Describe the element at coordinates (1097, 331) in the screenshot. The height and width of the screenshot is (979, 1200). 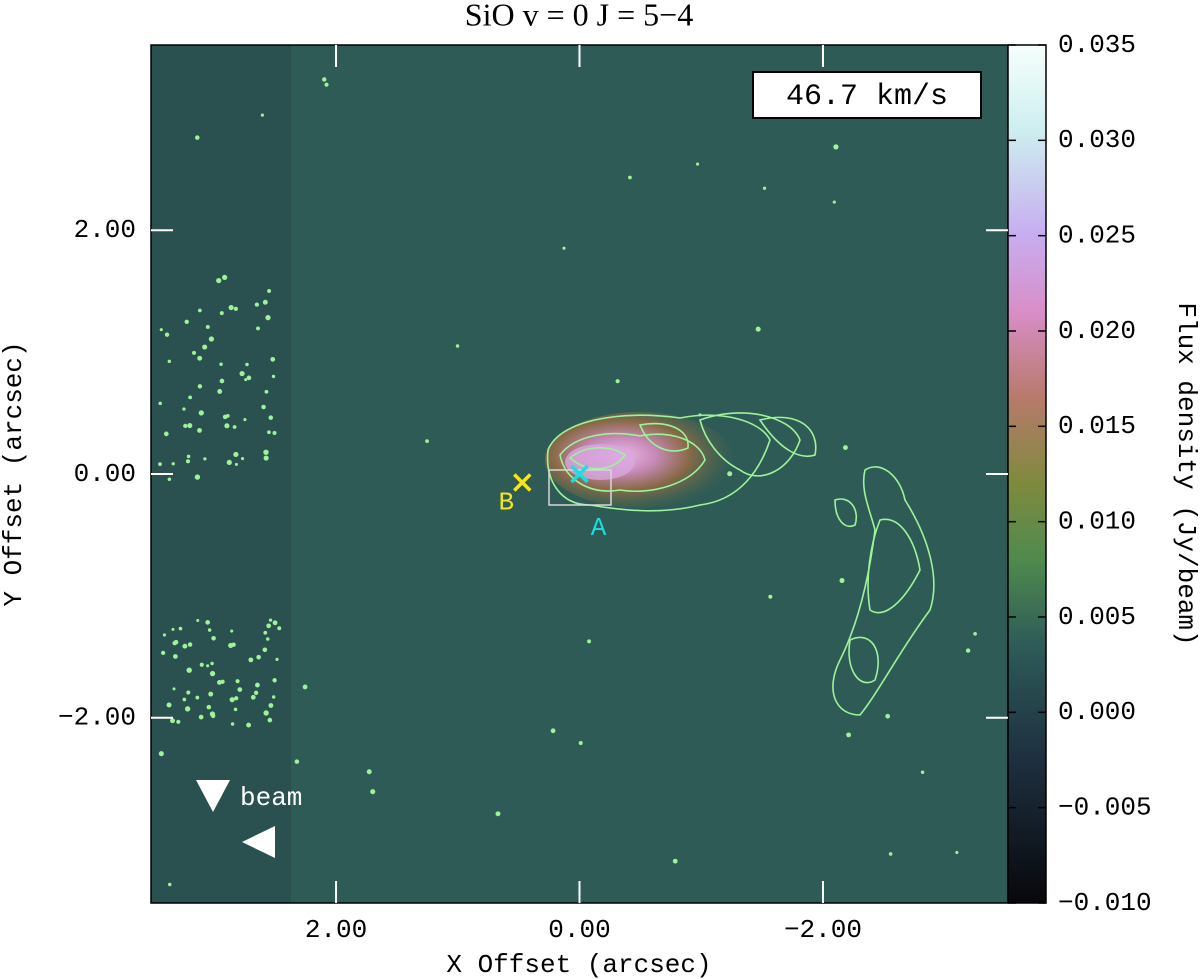
I see `colorbar-tick-label: 0.020` at that location.